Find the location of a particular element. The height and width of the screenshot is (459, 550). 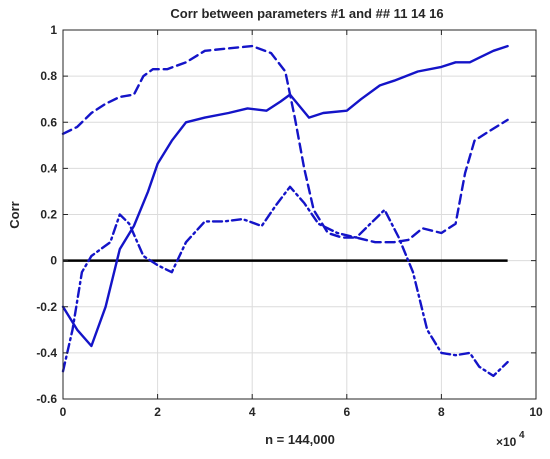

x-axis-label: n = 144,000 is located at coordinates (300, 439).